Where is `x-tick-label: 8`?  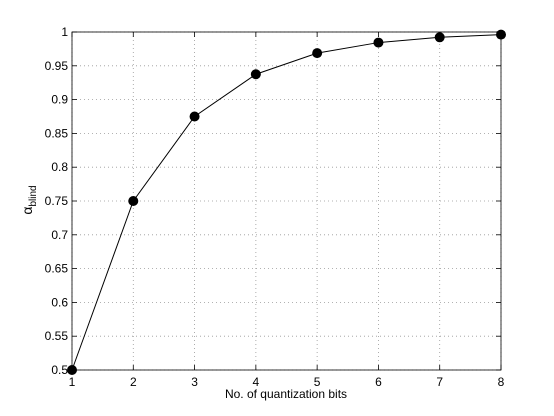
x-tick-label: 8 is located at coordinates (501, 382).